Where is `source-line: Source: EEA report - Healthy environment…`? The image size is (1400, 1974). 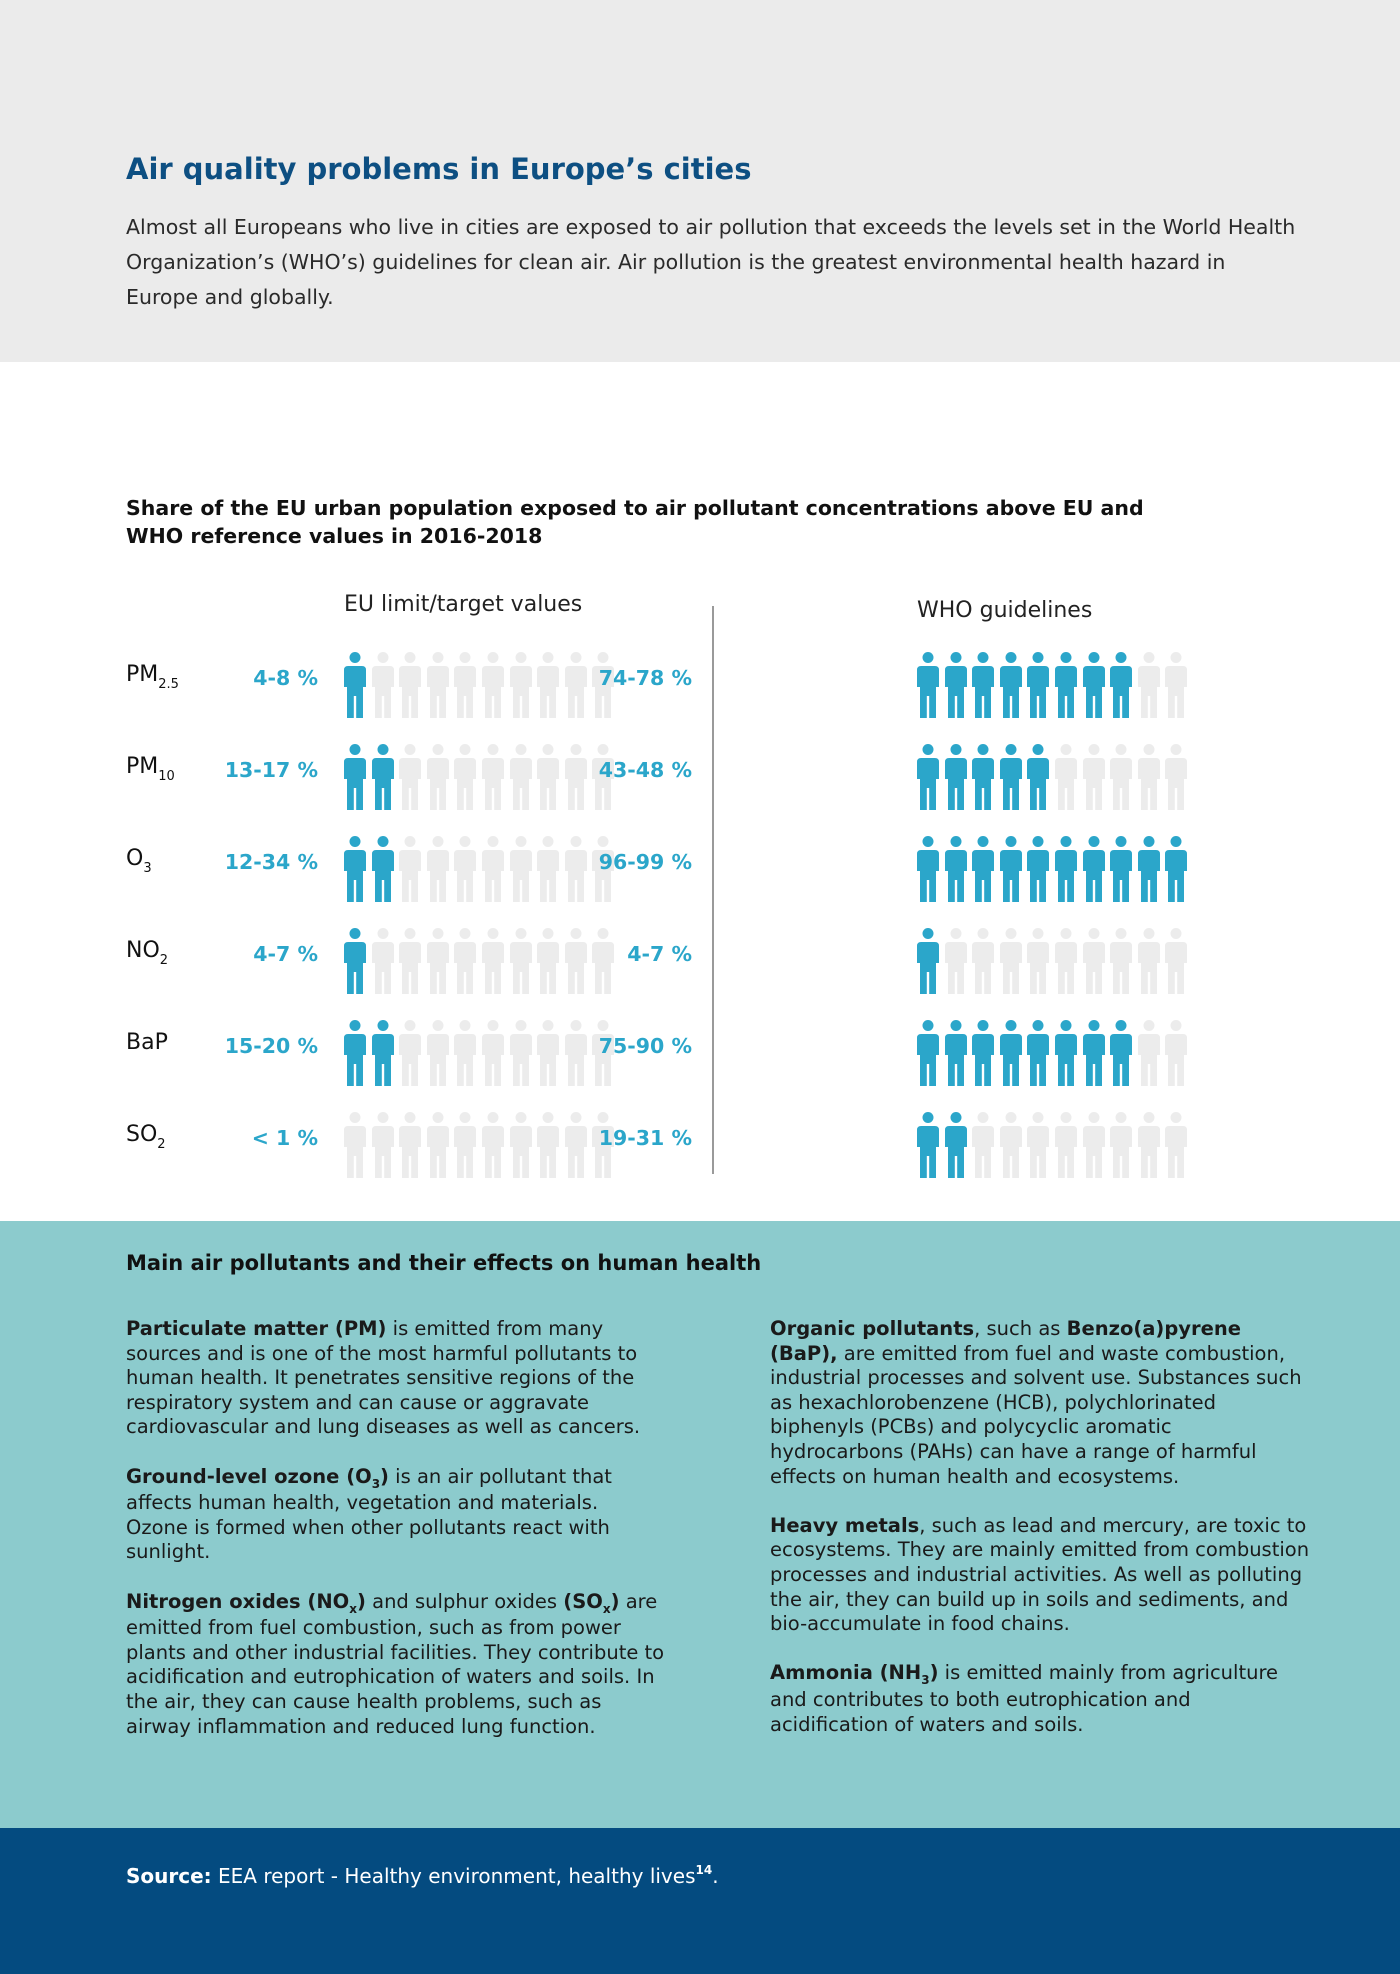
source-line: Source: EEA report - Healthy environment… is located at coordinates (422, 1875).